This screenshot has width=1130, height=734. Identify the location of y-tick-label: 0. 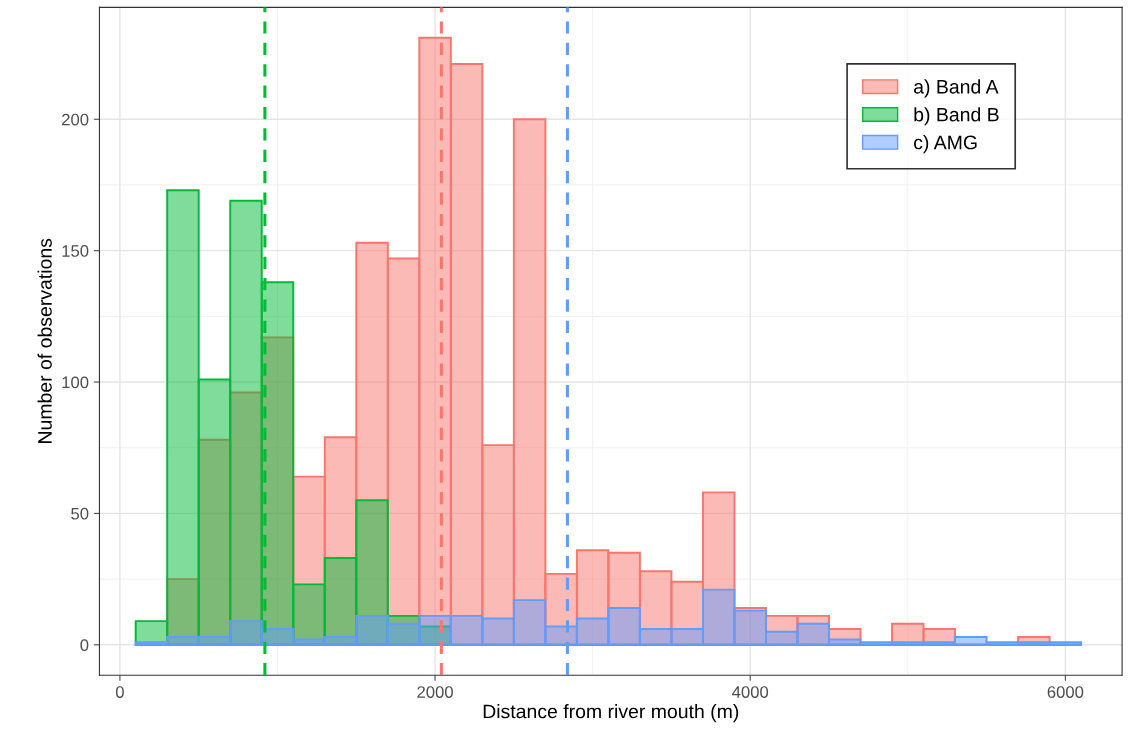
(84, 645).